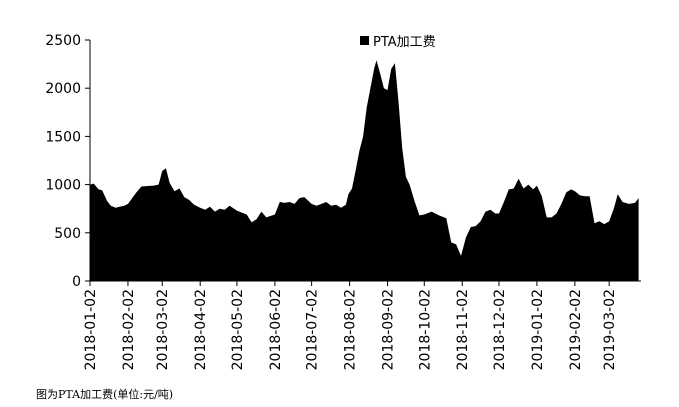 The width and height of the screenshot is (679, 407). What do you see at coordinates (500, 329) in the screenshot?
I see `x-tick-label: 2018-12-02` at bounding box center [500, 329].